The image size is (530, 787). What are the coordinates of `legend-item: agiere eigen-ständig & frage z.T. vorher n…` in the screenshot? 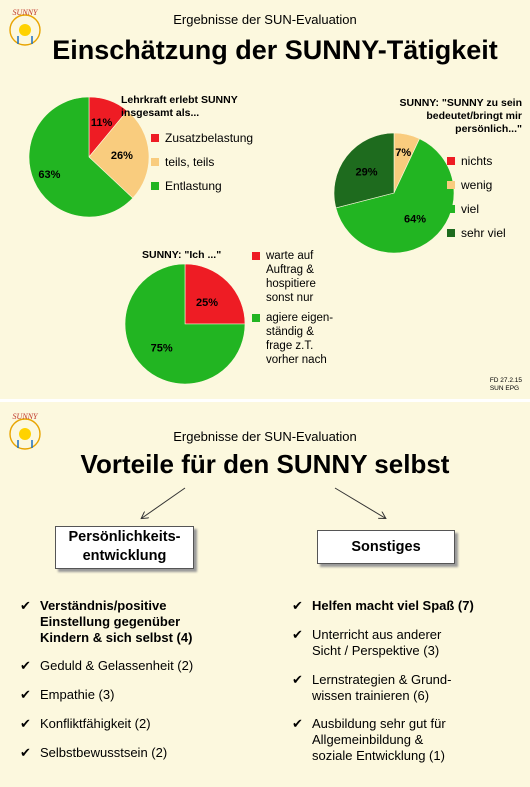 It's located at (292, 339).